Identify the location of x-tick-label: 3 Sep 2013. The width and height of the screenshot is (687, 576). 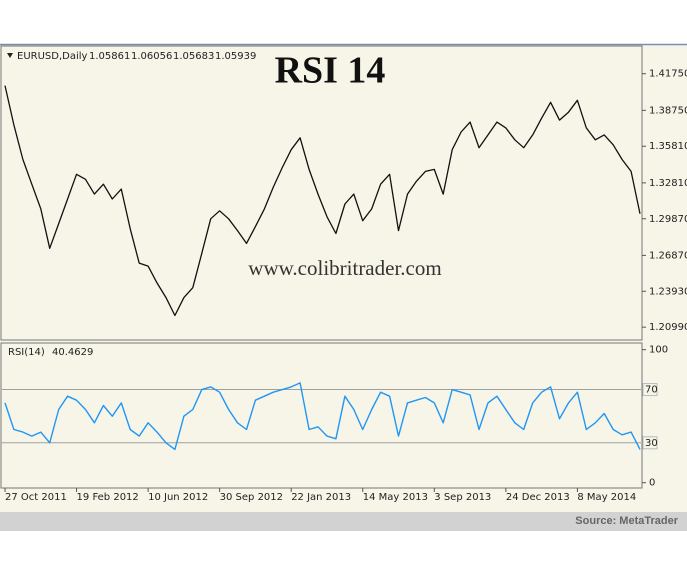
(462, 497).